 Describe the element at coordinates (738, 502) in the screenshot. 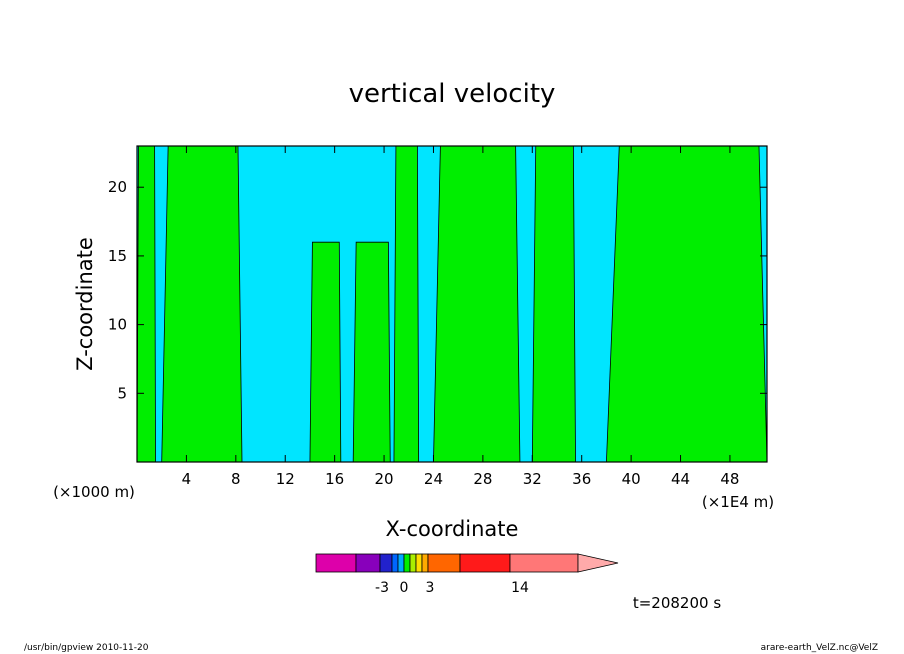

I see `x-unit-right: (×1E4 m)` at that location.